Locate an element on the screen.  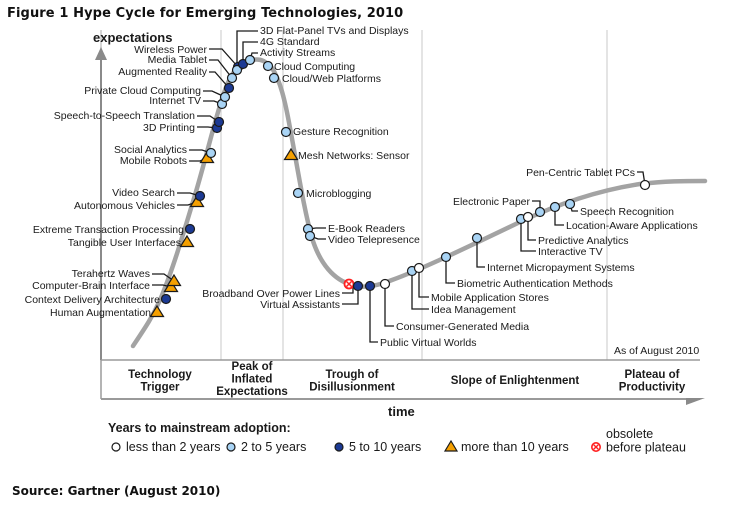
legend-label: more than 10 years is located at coordinates (515, 447).